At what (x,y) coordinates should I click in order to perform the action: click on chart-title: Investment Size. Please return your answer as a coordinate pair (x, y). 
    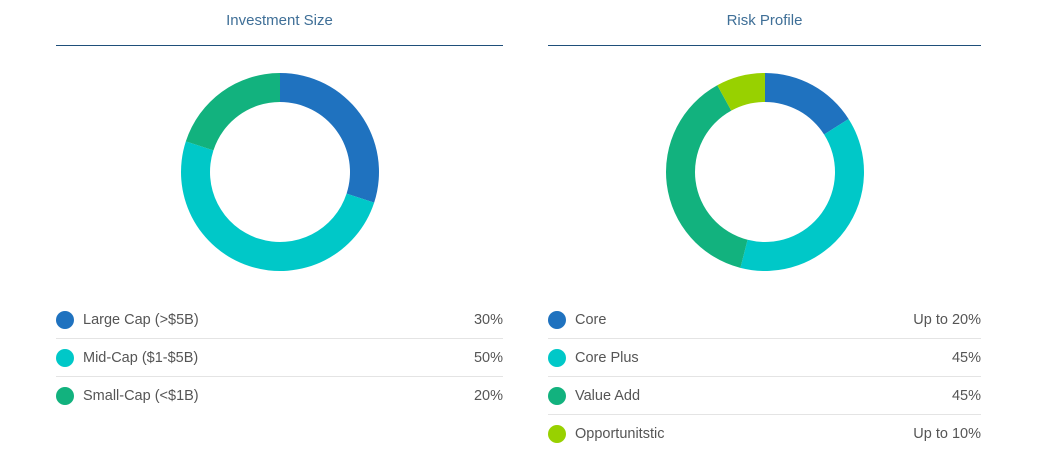
    Looking at the image, I should click on (279, 20).